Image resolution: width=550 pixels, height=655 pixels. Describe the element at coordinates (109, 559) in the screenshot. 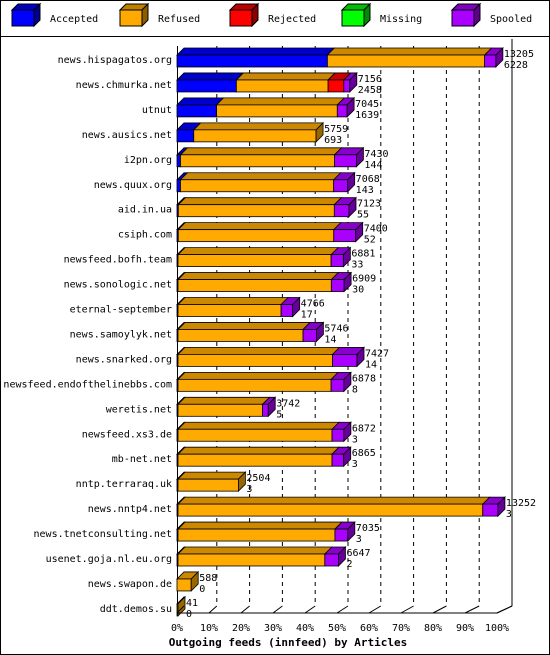

I see `category-label: usenet.goja.nl.eu.org` at that location.